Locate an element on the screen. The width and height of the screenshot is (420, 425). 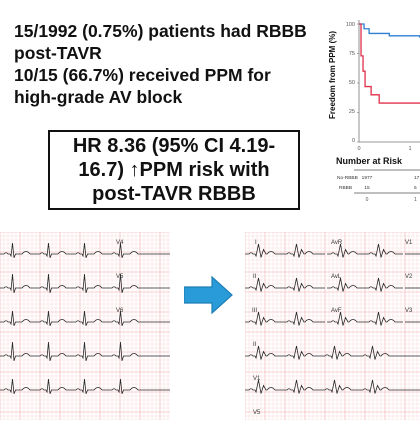
baseline-ecg-traces is located at coordinates (85, 318).